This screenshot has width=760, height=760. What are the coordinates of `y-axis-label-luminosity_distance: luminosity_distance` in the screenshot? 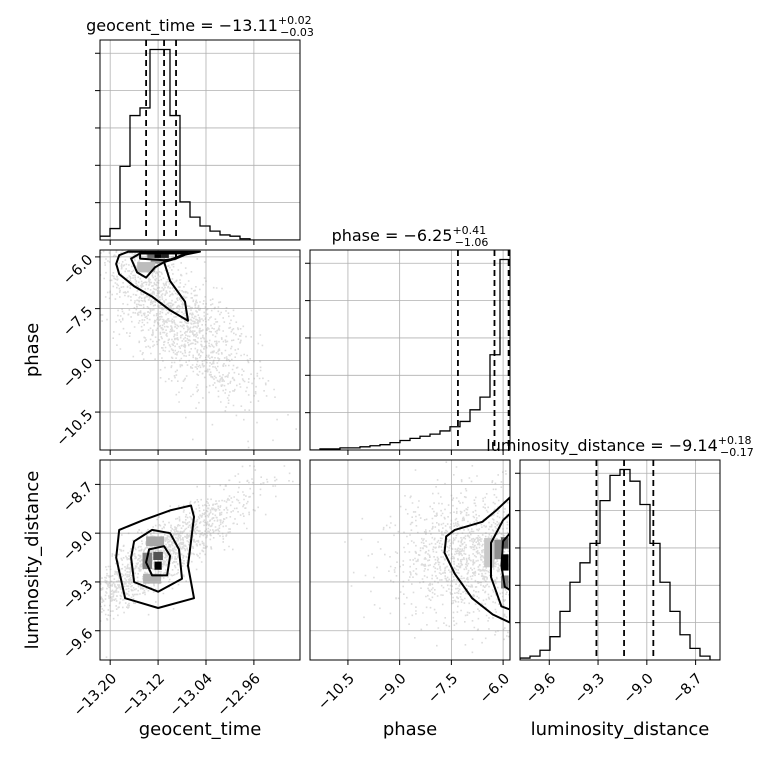 It's located at (32, 560).